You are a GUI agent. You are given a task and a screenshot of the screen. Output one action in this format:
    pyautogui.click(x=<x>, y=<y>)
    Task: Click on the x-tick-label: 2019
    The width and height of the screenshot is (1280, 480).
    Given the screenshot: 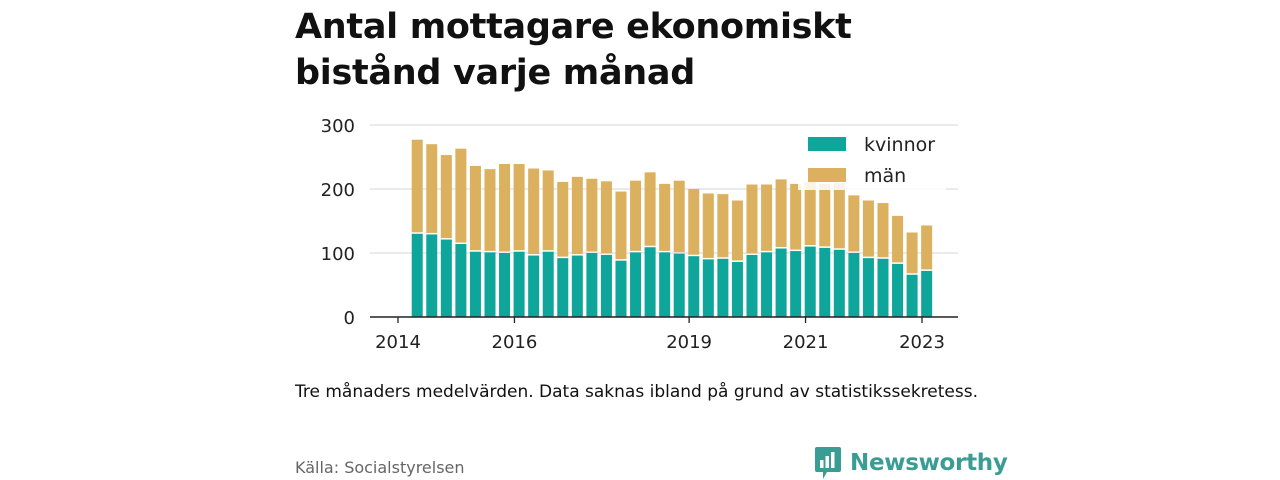 What is the action you would take?
    pyautogui.click(x=689, y=342)
    